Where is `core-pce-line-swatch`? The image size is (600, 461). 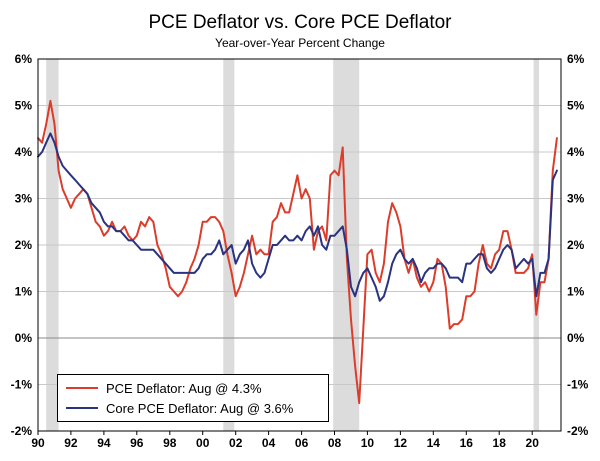 core-pce-line-swatch is located at coordinates (82, 408).